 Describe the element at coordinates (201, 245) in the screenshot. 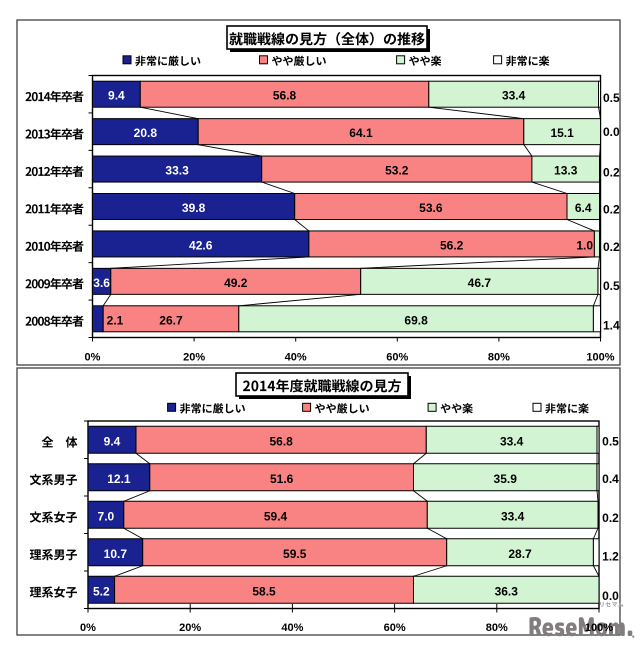

I see `svg-text: 42.6` at that location.